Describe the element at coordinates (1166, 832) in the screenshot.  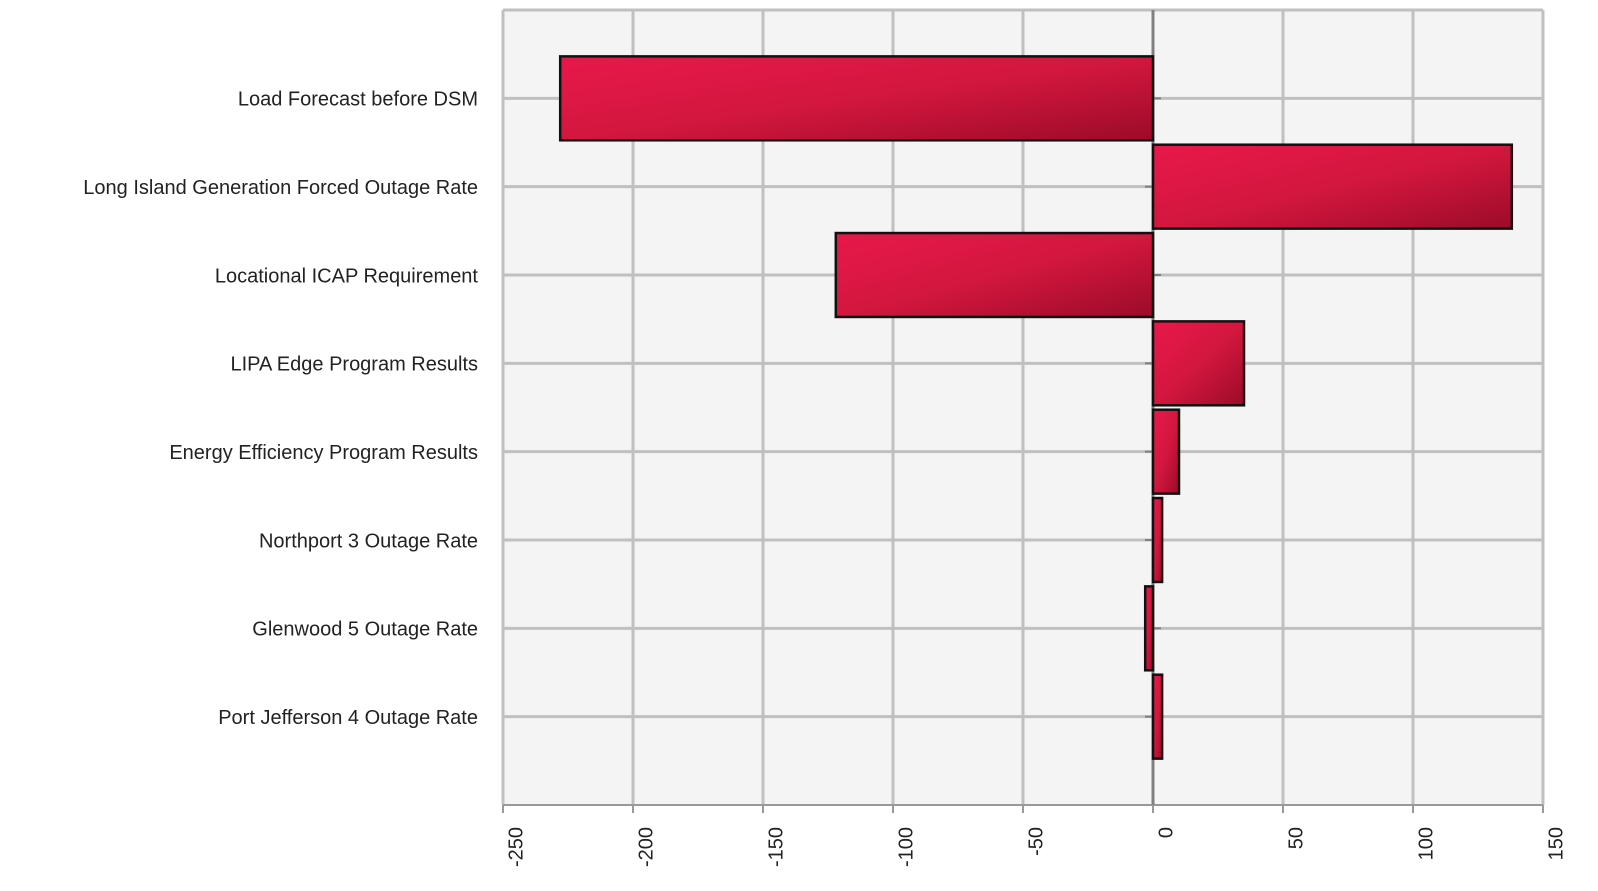
I see `x-tick-label: 0` at that location.